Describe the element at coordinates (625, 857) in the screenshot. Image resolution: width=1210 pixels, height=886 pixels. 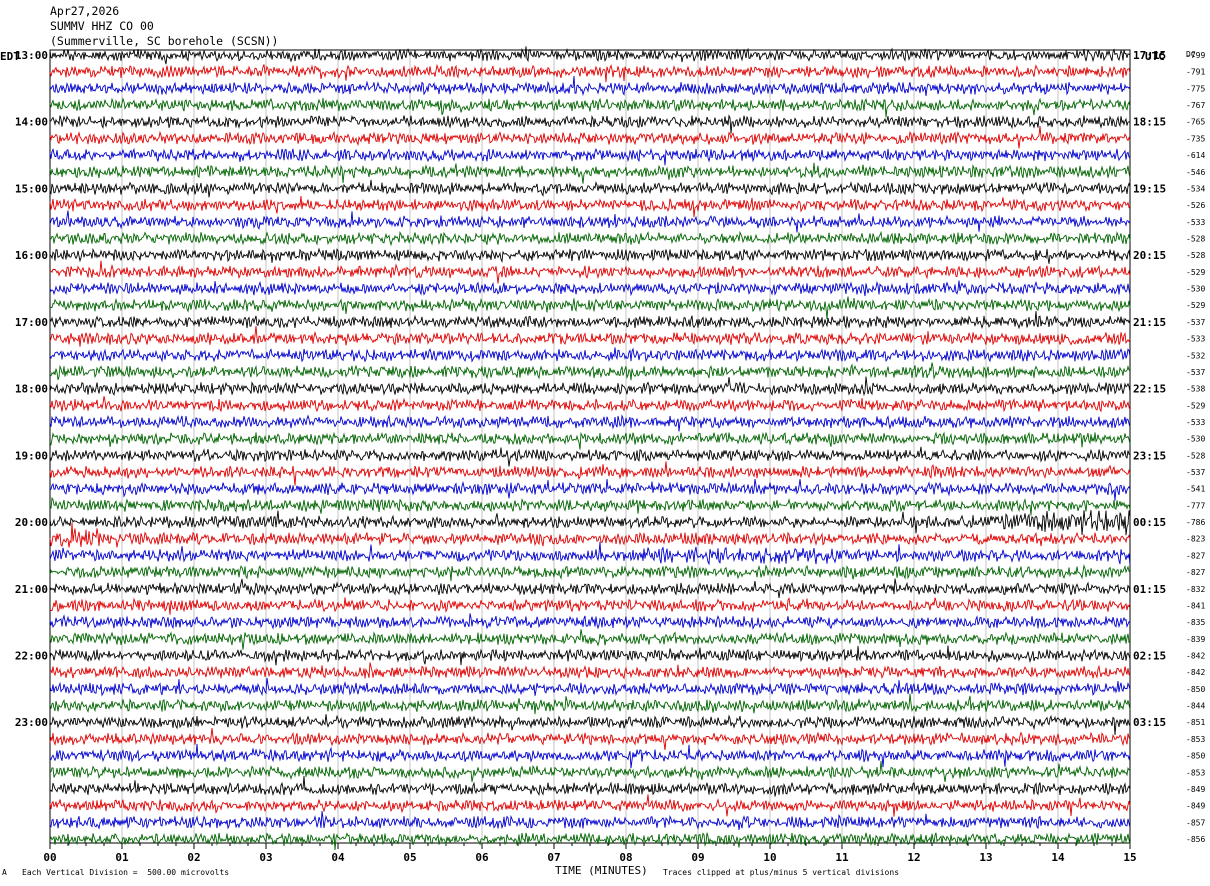
I see `x-tick-label: 08` at that location.